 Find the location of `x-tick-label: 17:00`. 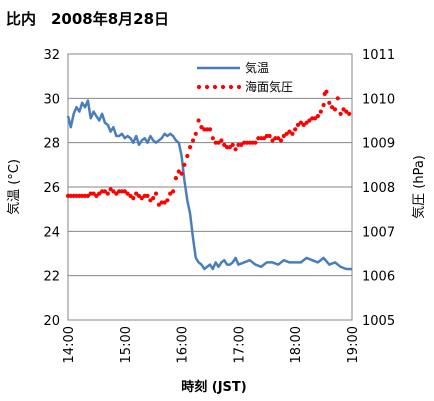

x-tick-label: 17:00 is located at coordinates (239, 344).